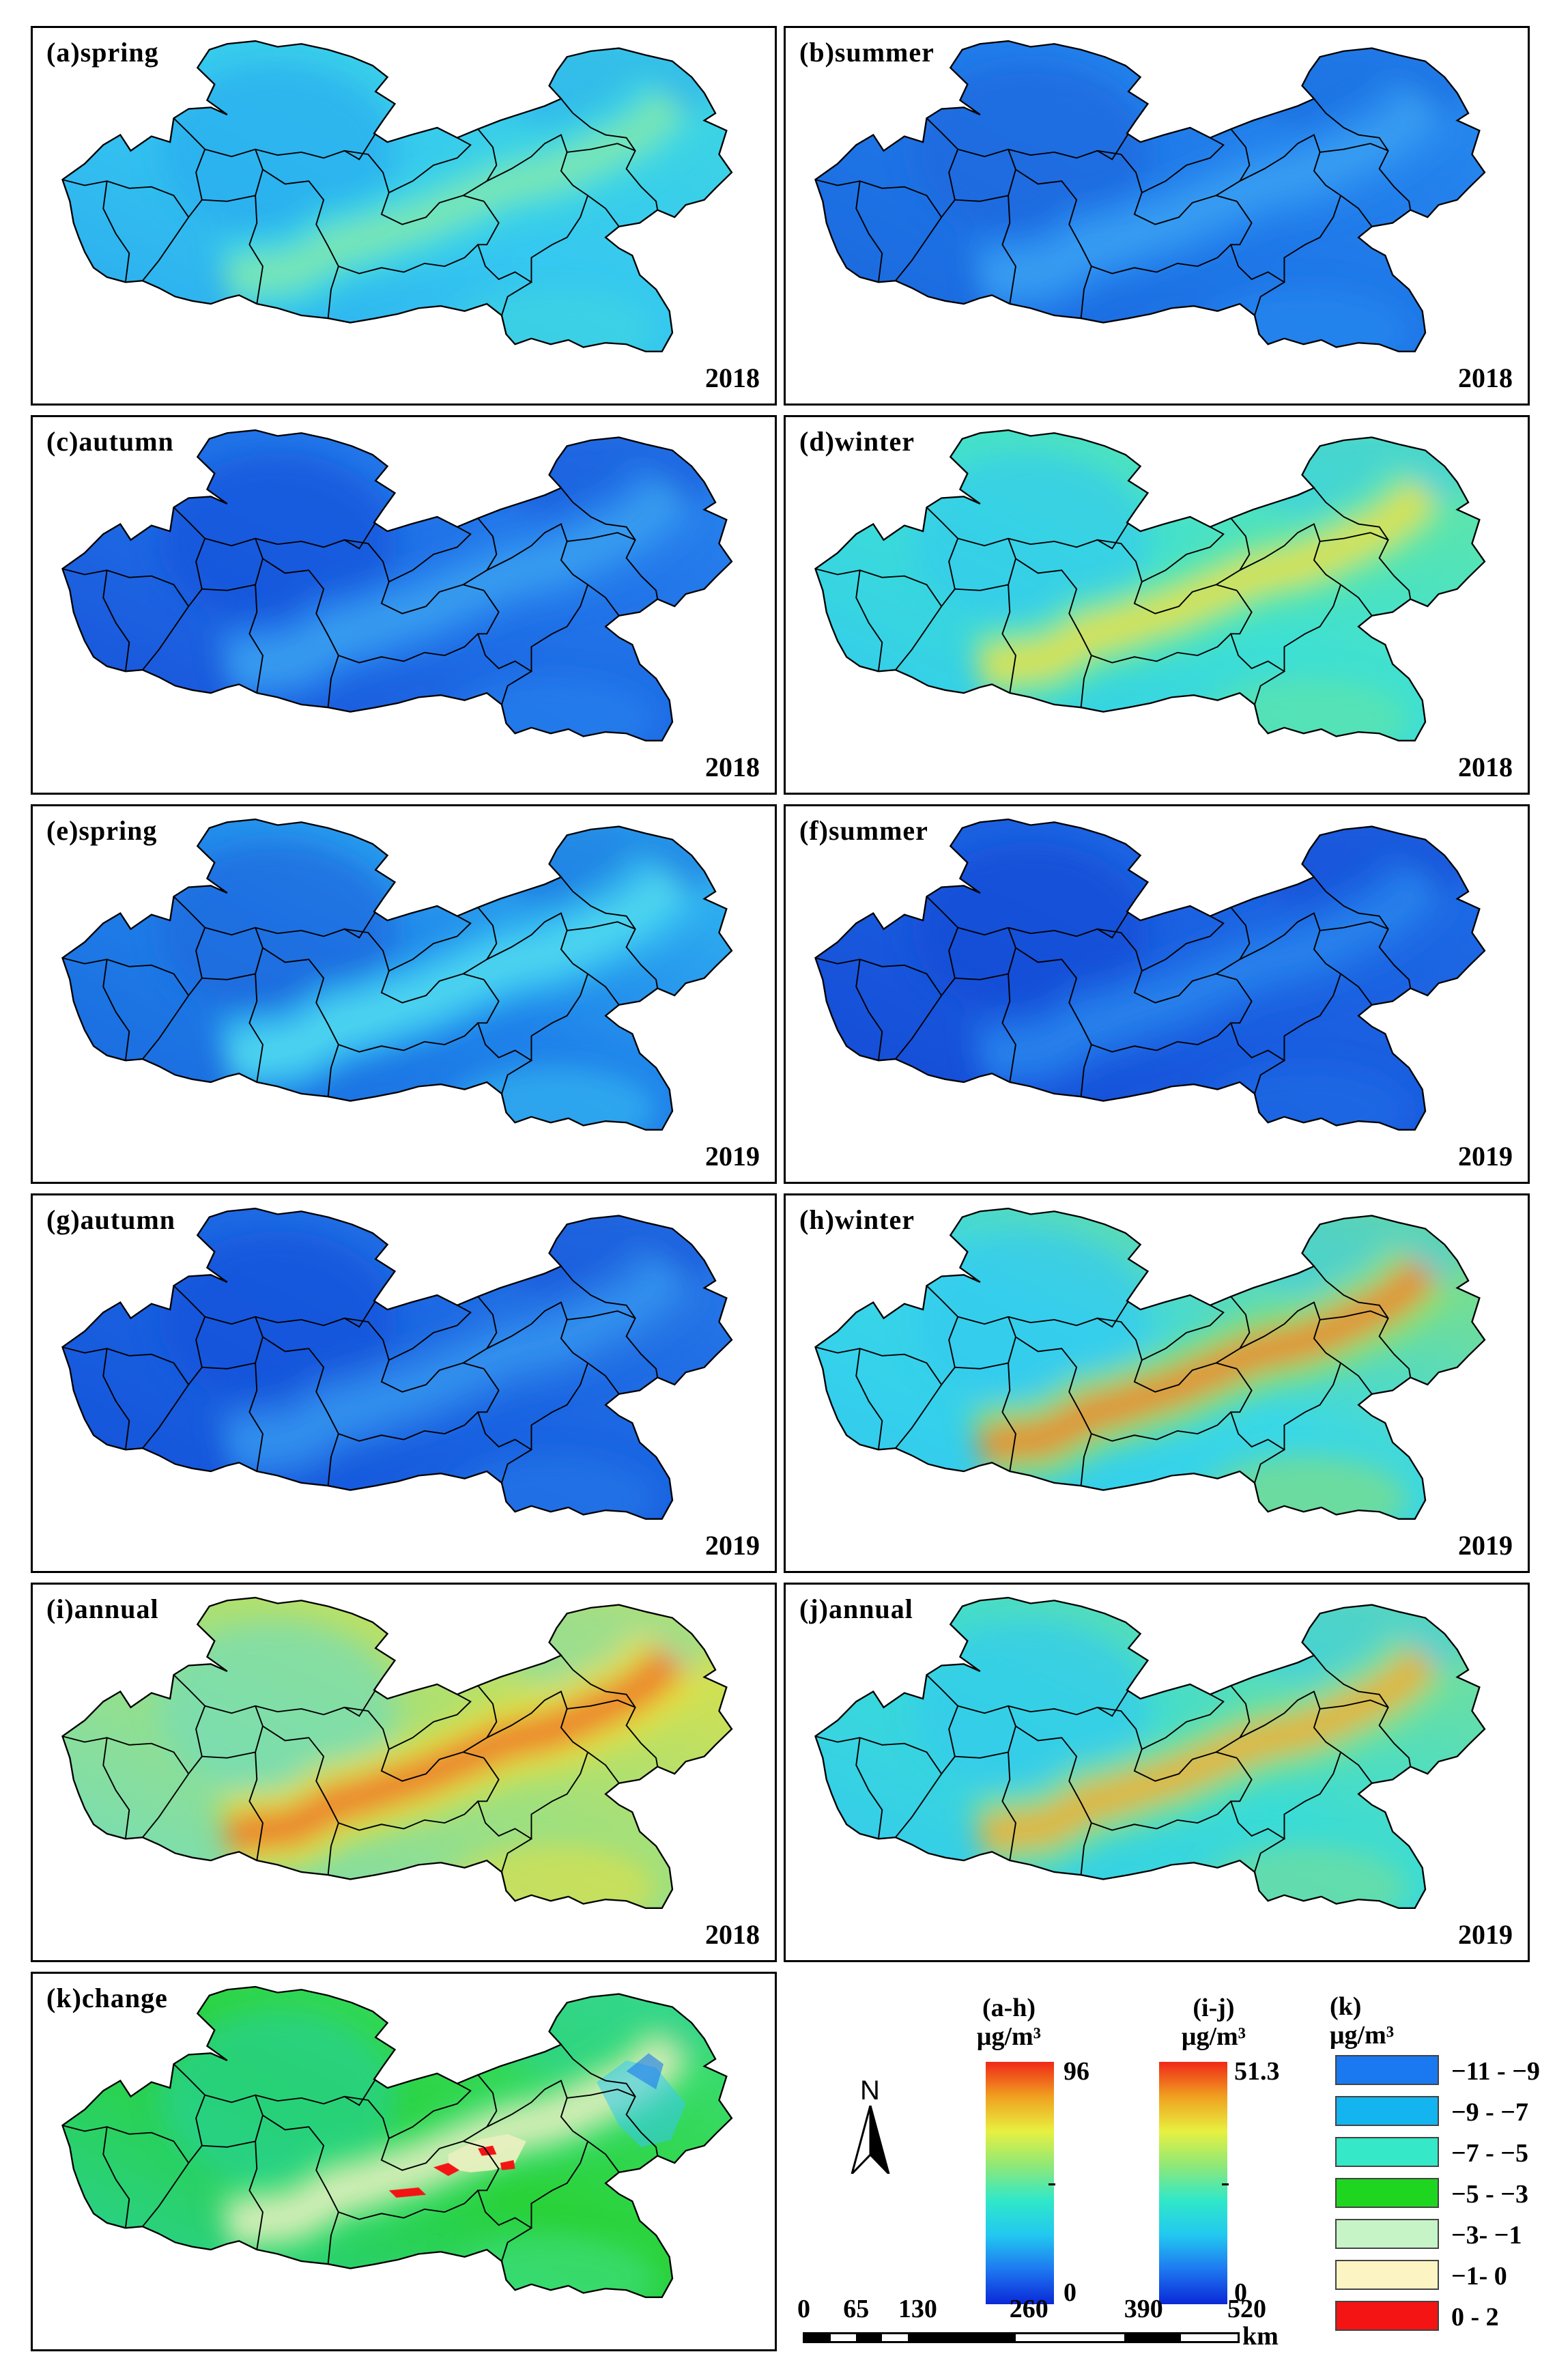 The width and height of the screenshot is (1555, 2380). Describe the element at coordinates (103, 1608) in the screenshot. I see `panel-label: (i)annual` at that location.